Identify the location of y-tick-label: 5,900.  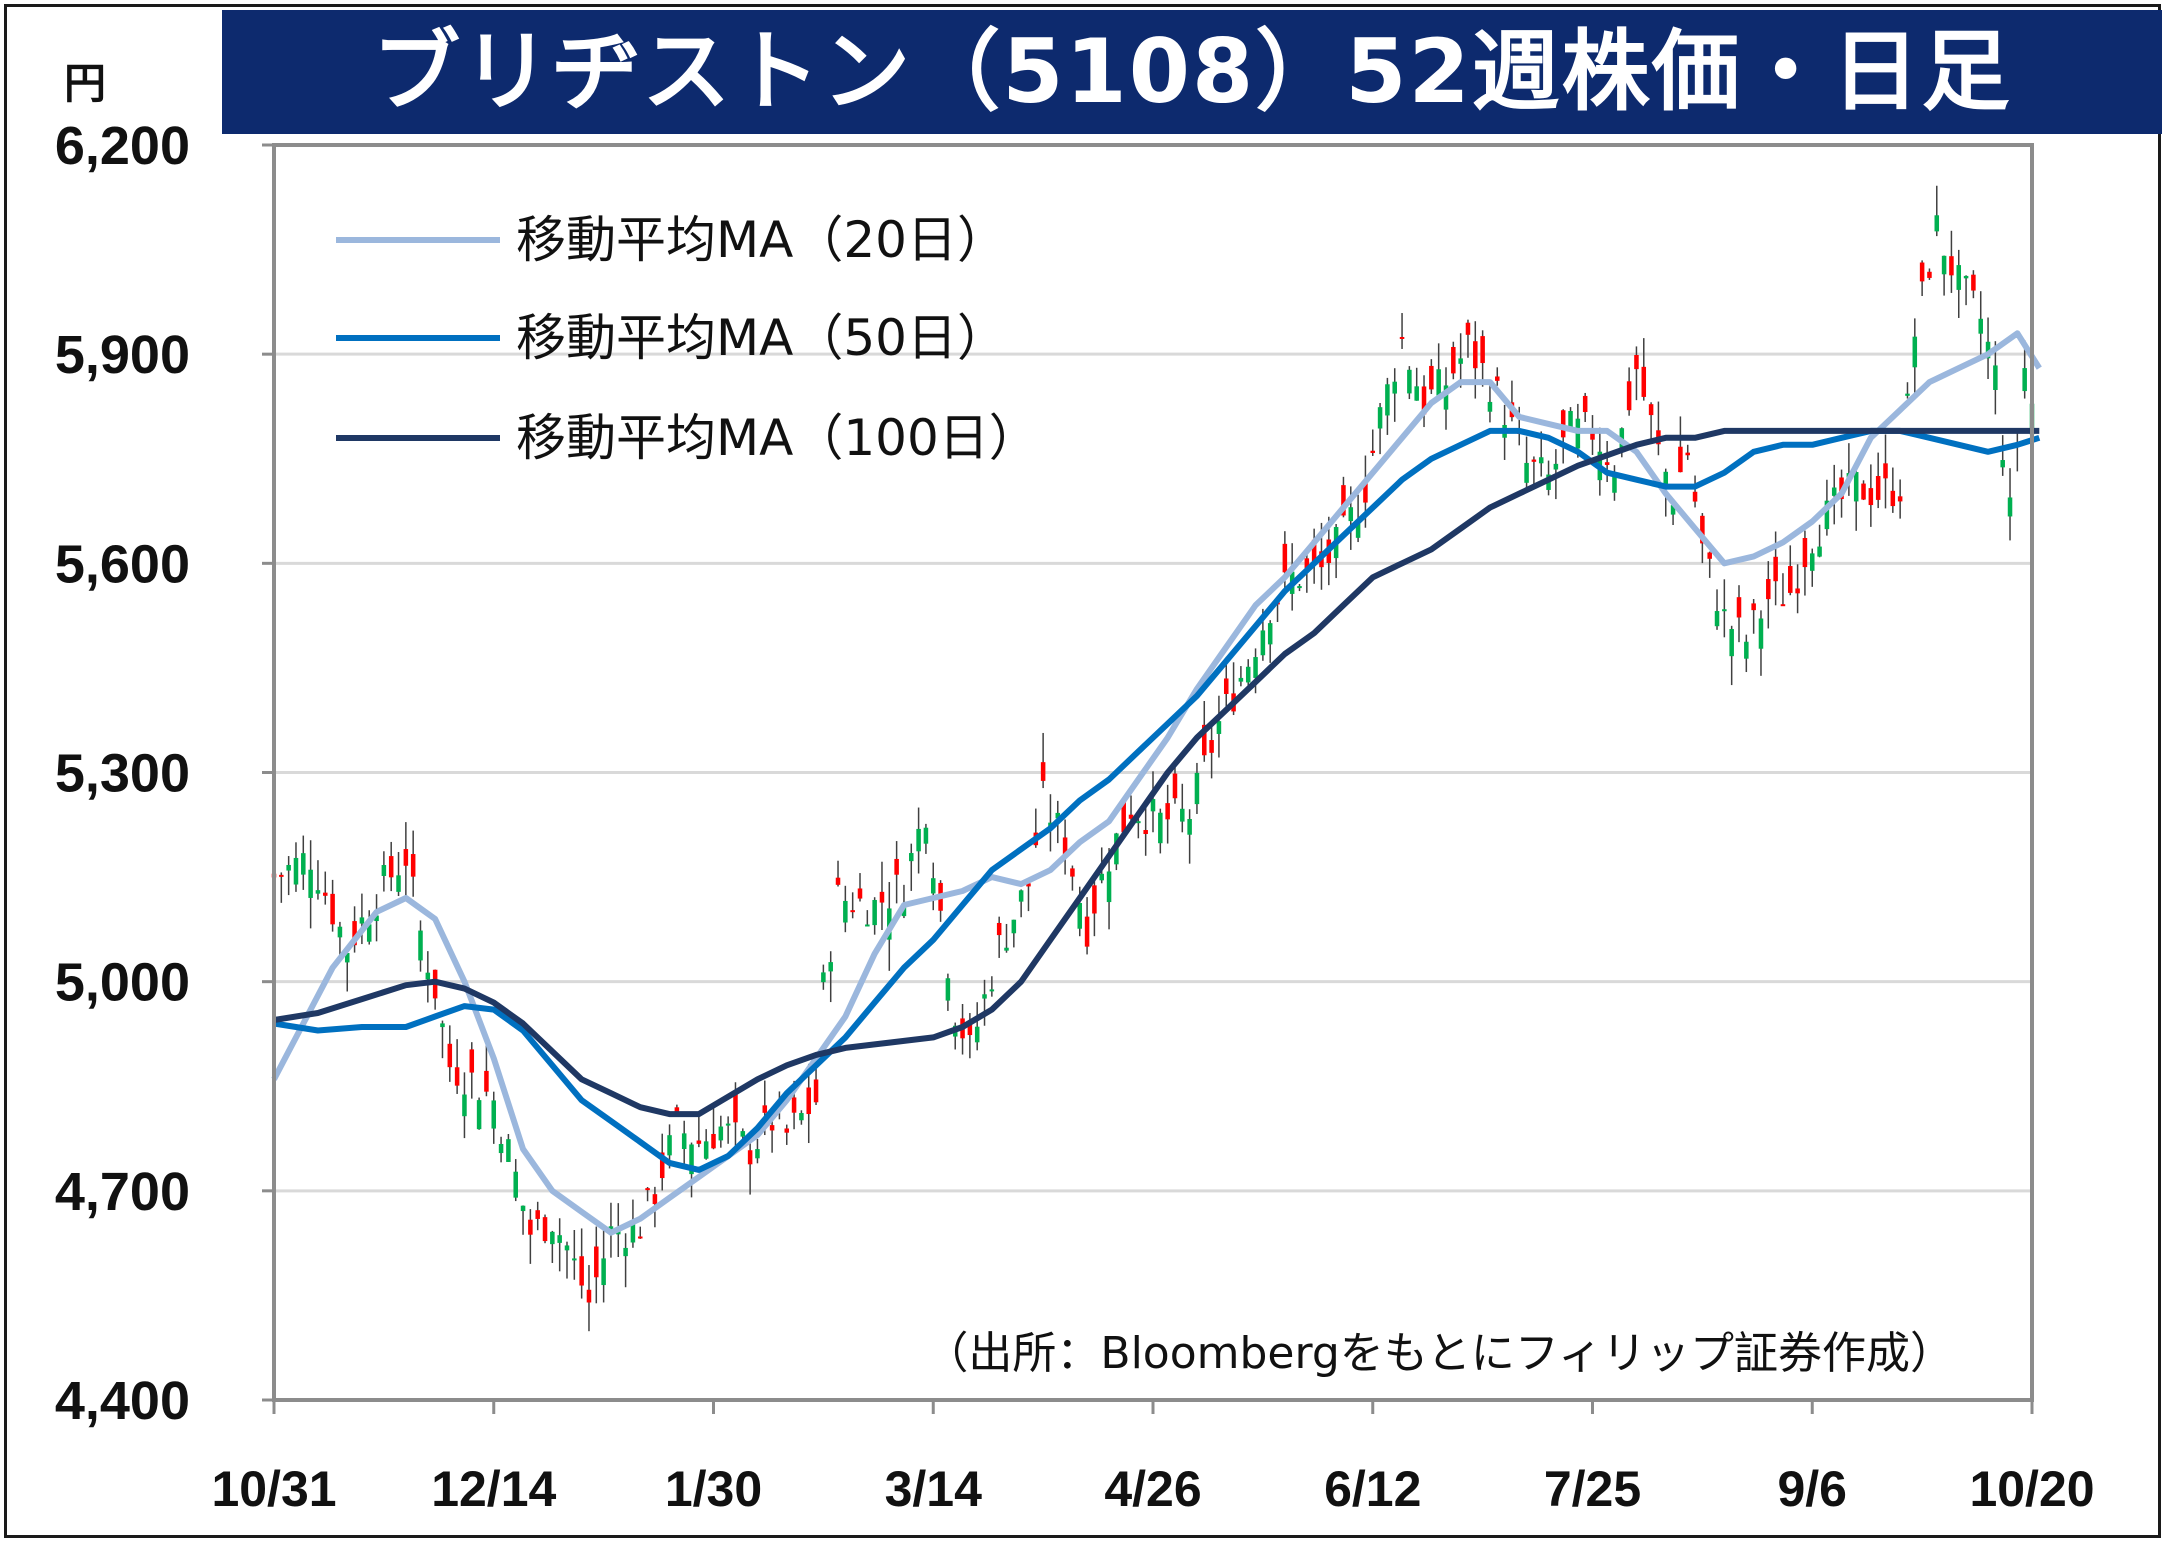
(122, 355).